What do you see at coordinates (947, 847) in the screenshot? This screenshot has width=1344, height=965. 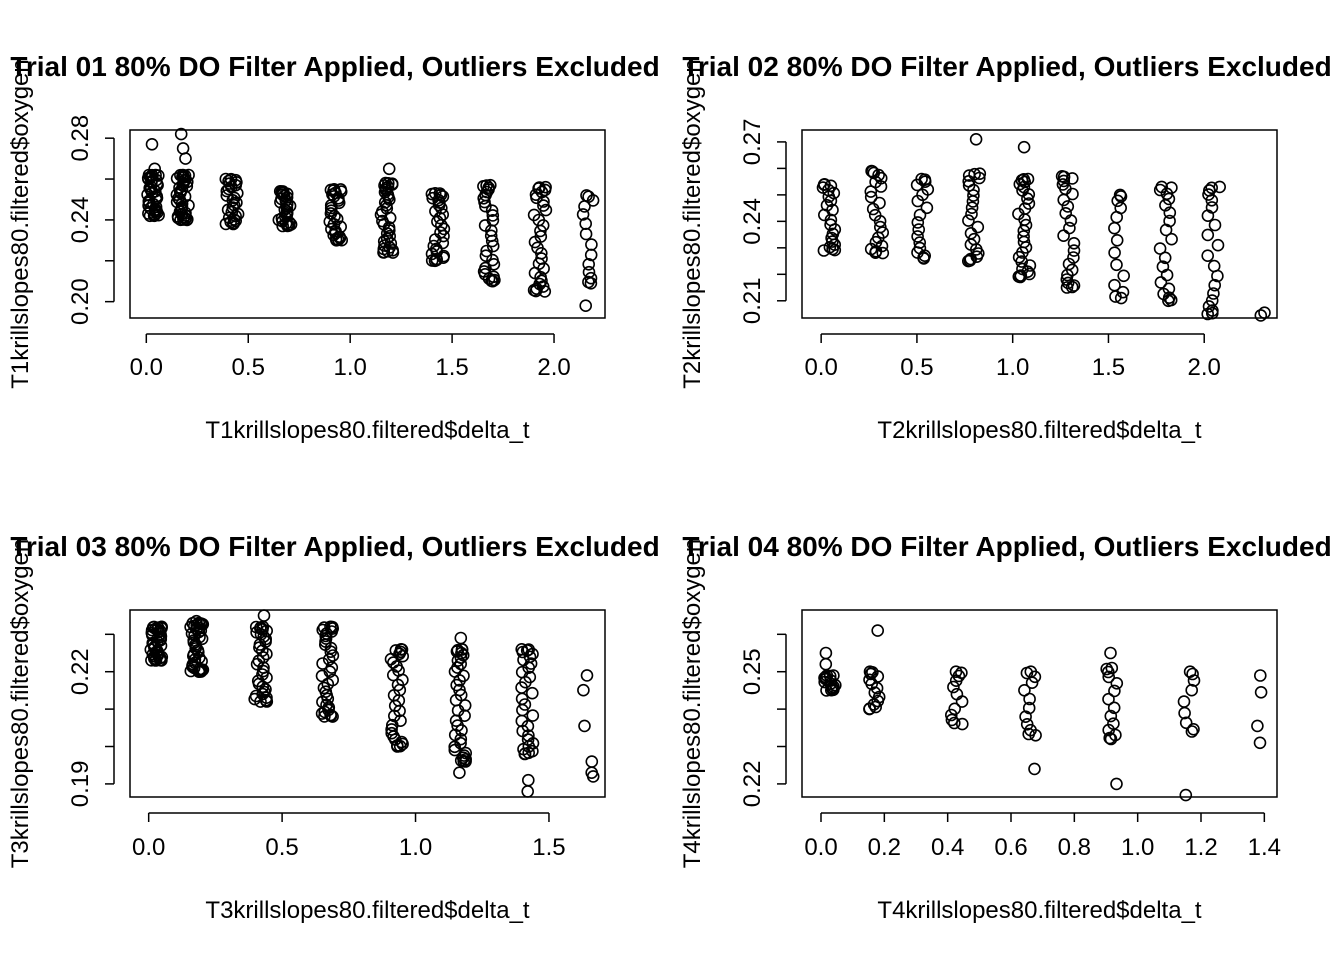 I see `x-tick-label: 0.4` at bounding box center [947, 847].